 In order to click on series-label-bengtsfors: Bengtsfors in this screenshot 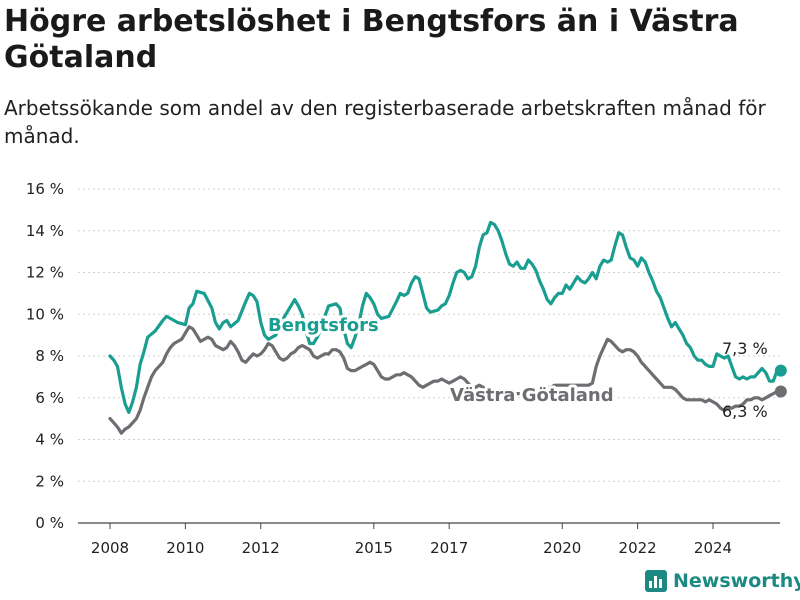, I will do `click(323, 325)`.